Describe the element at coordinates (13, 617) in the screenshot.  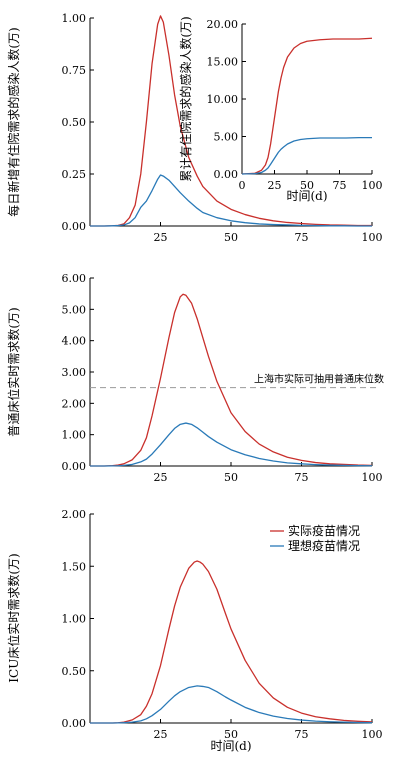
I see `y-axis-label: ICU床位实时需求数(万)` at that location.